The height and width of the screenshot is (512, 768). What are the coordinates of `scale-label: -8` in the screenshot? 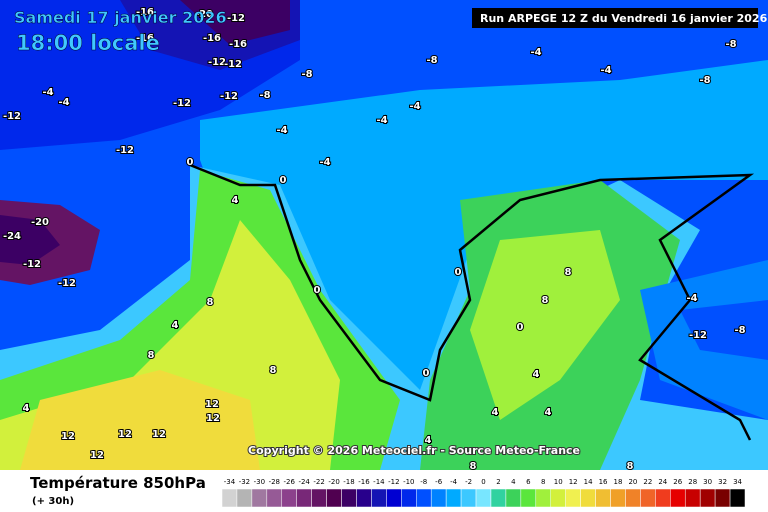 It's located at (423, 482).